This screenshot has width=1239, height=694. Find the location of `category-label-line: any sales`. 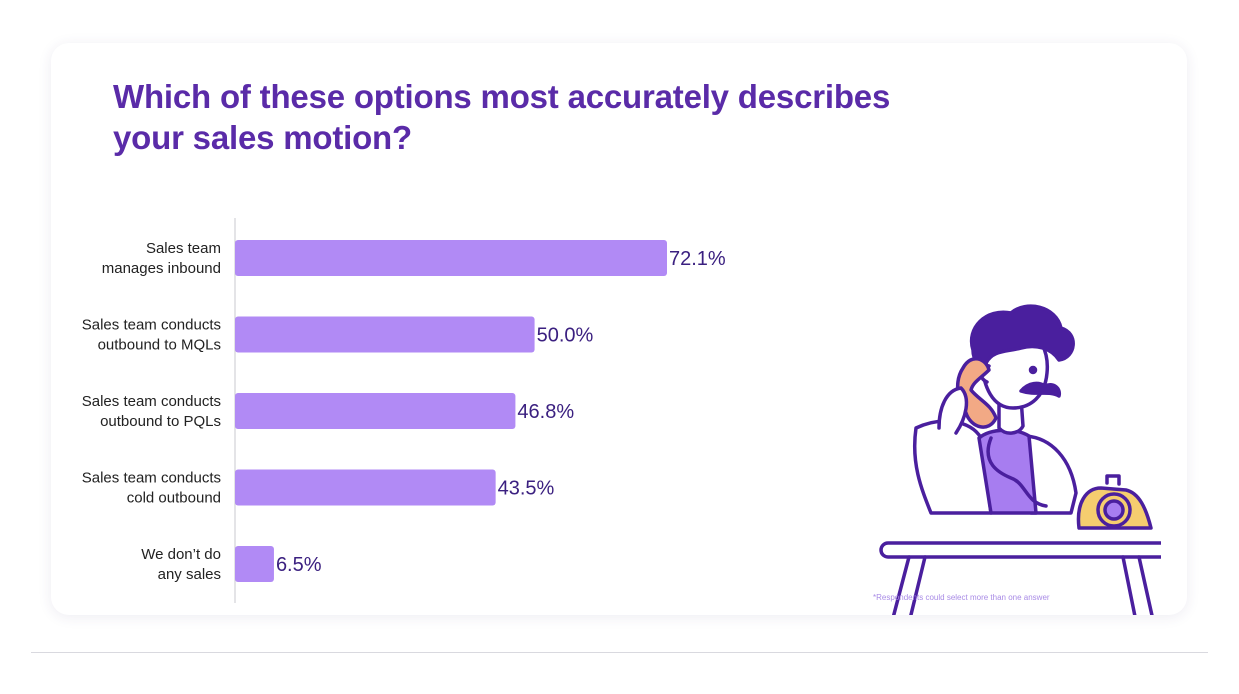

category-label-line: any sales is located at coordinates (189, 574).